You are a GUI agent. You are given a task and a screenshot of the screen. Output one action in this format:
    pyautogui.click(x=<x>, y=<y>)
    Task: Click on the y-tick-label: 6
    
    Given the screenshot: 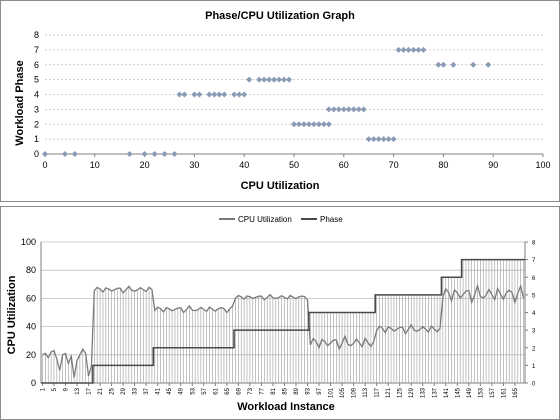 What is the action you would take?
    pyautogui.click(x=36, y=65)
    